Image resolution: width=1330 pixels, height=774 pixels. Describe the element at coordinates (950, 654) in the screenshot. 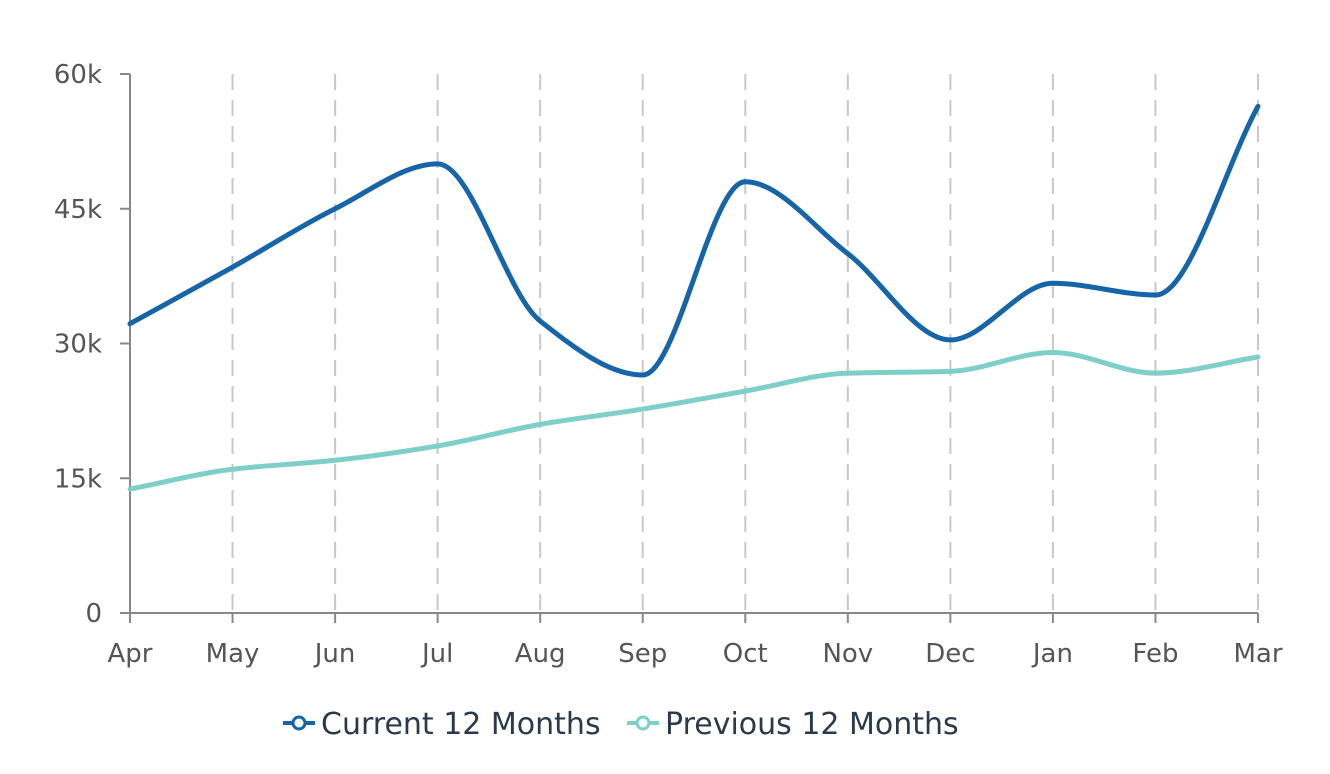

I see `x-tick-label-dec: Dec` at that location.